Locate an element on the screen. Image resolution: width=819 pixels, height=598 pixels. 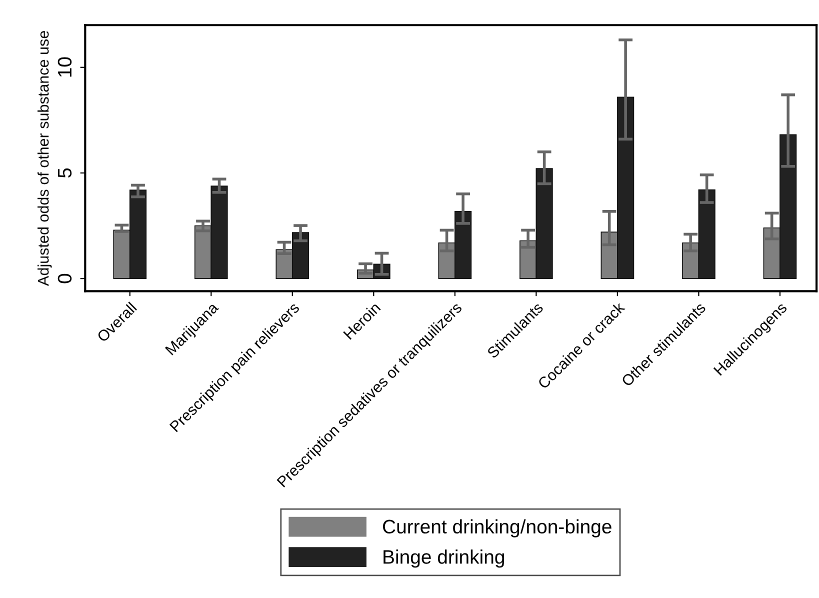
legend-label: Current drinking/non-binge is located at coordinates (497, 528).